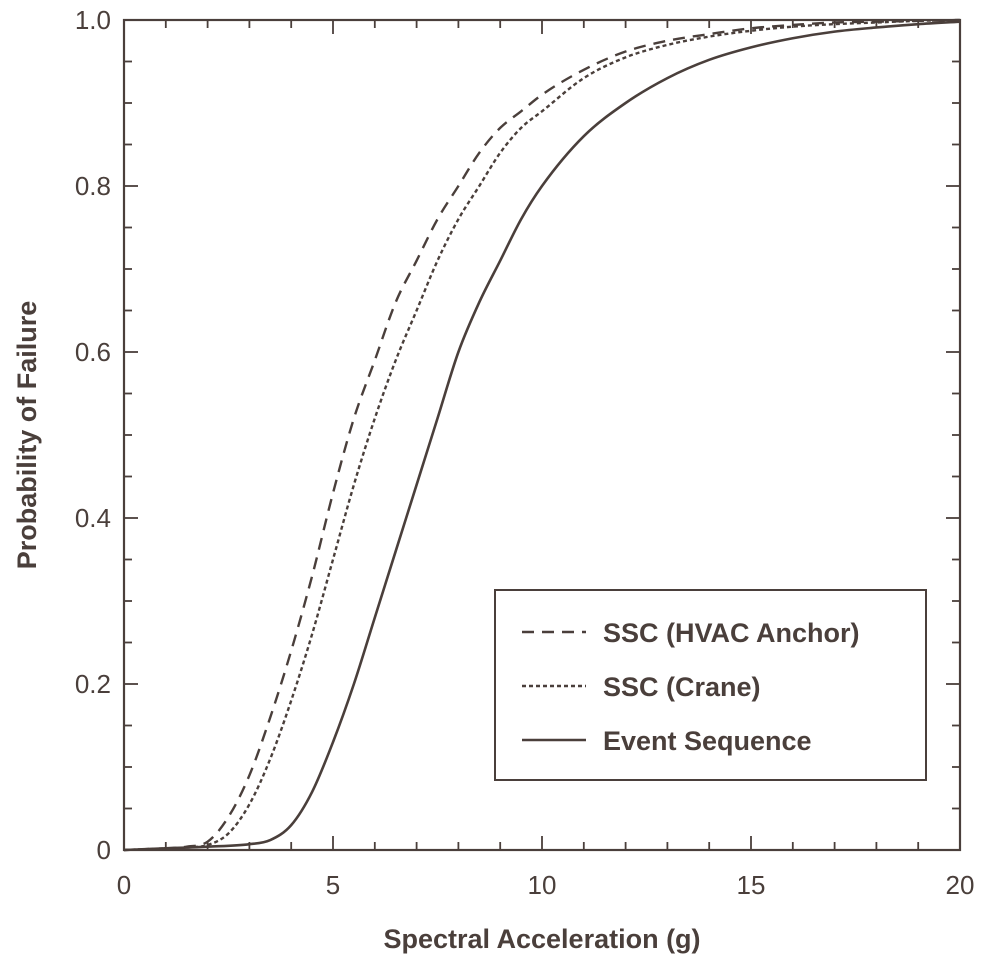 The height and width of the screenshot is (962, 989). Describe the element at coordinates (960, 885) in the screenshot. I see `x-tick-label: 20` at that location.